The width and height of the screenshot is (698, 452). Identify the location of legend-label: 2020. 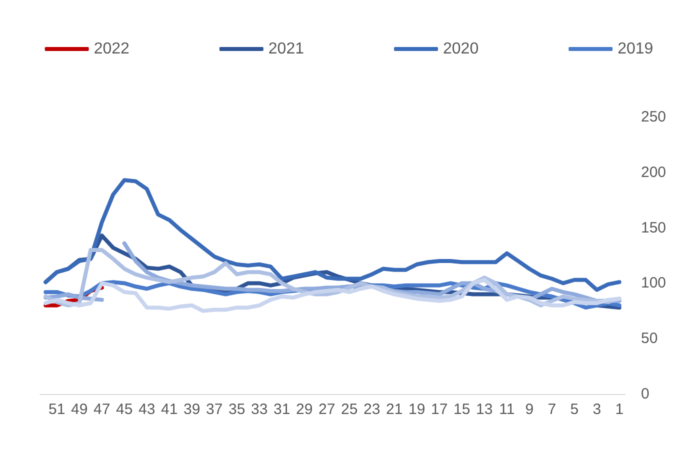
(461, 49).